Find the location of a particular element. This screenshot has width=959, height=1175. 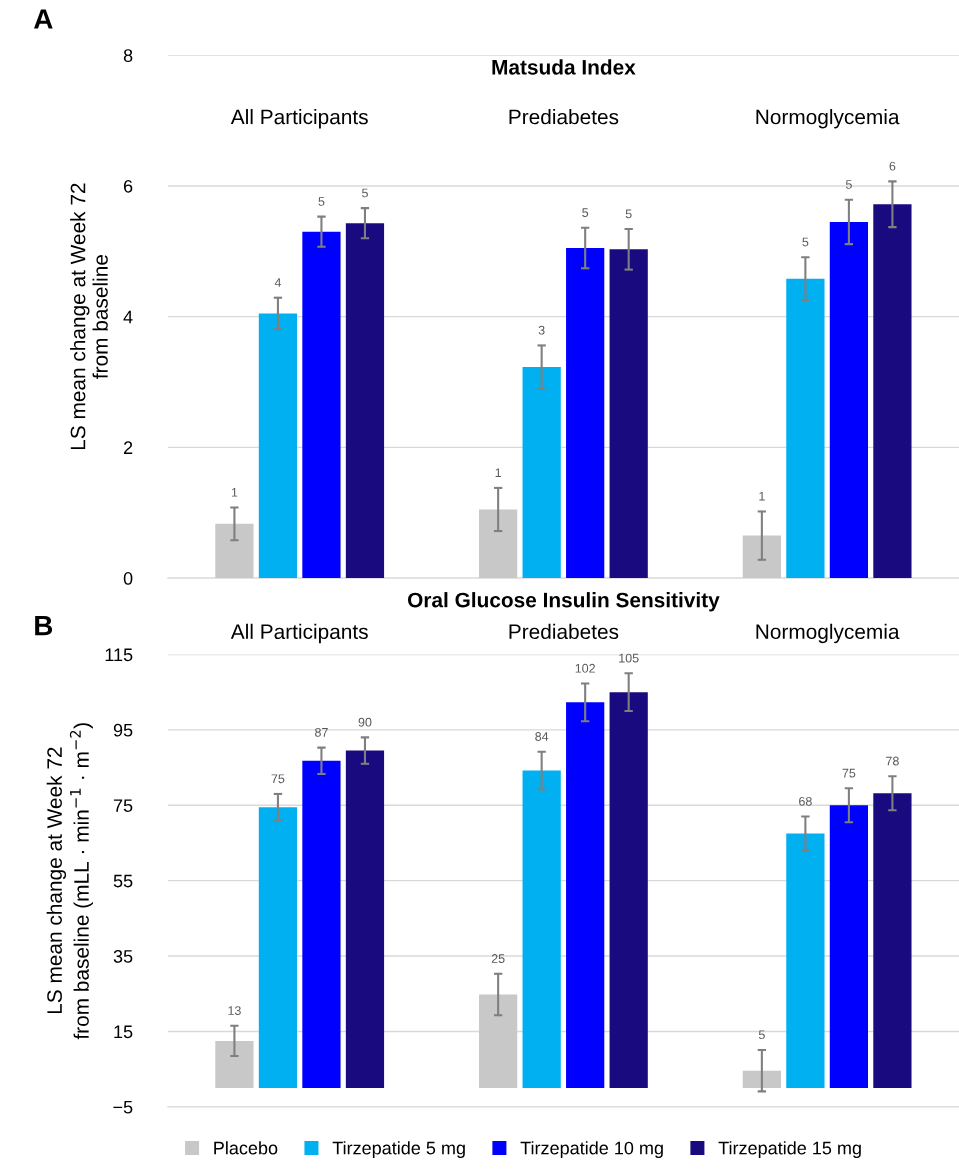

y-tick-label: 15 is located at coordinates (123, 1032).